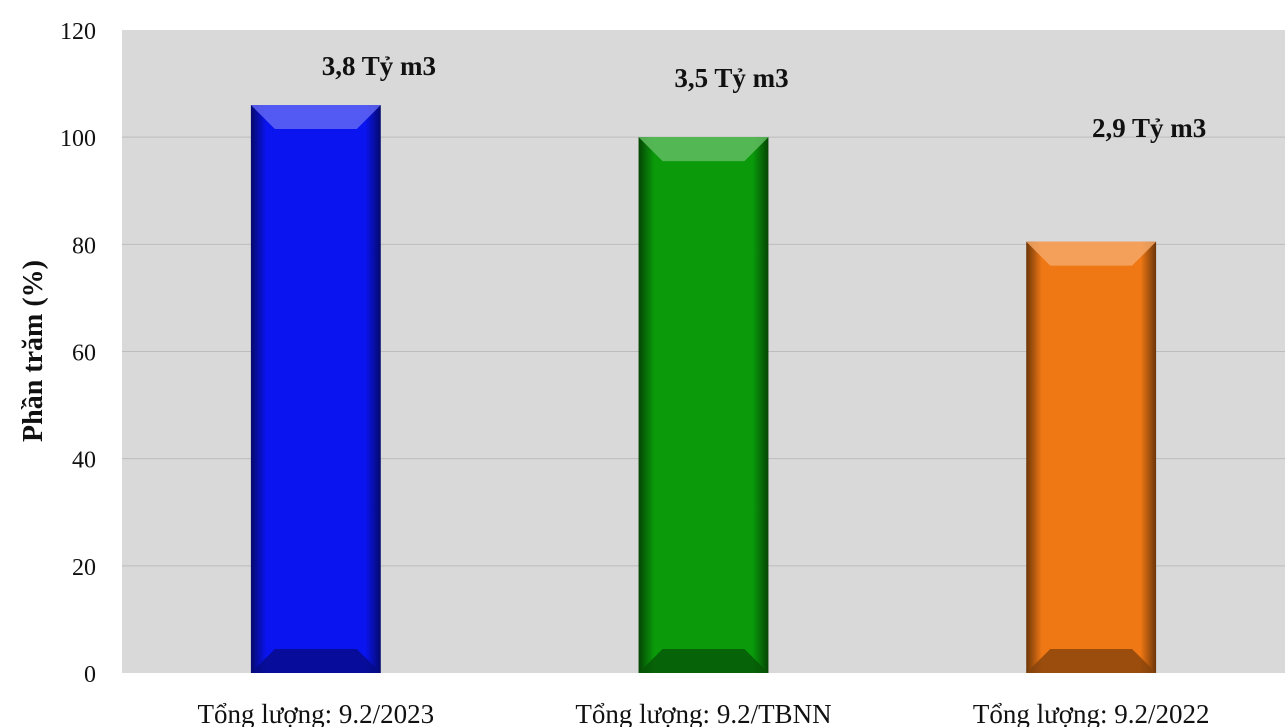  I want to click on y-tick-label: 100, so click(78, 139).